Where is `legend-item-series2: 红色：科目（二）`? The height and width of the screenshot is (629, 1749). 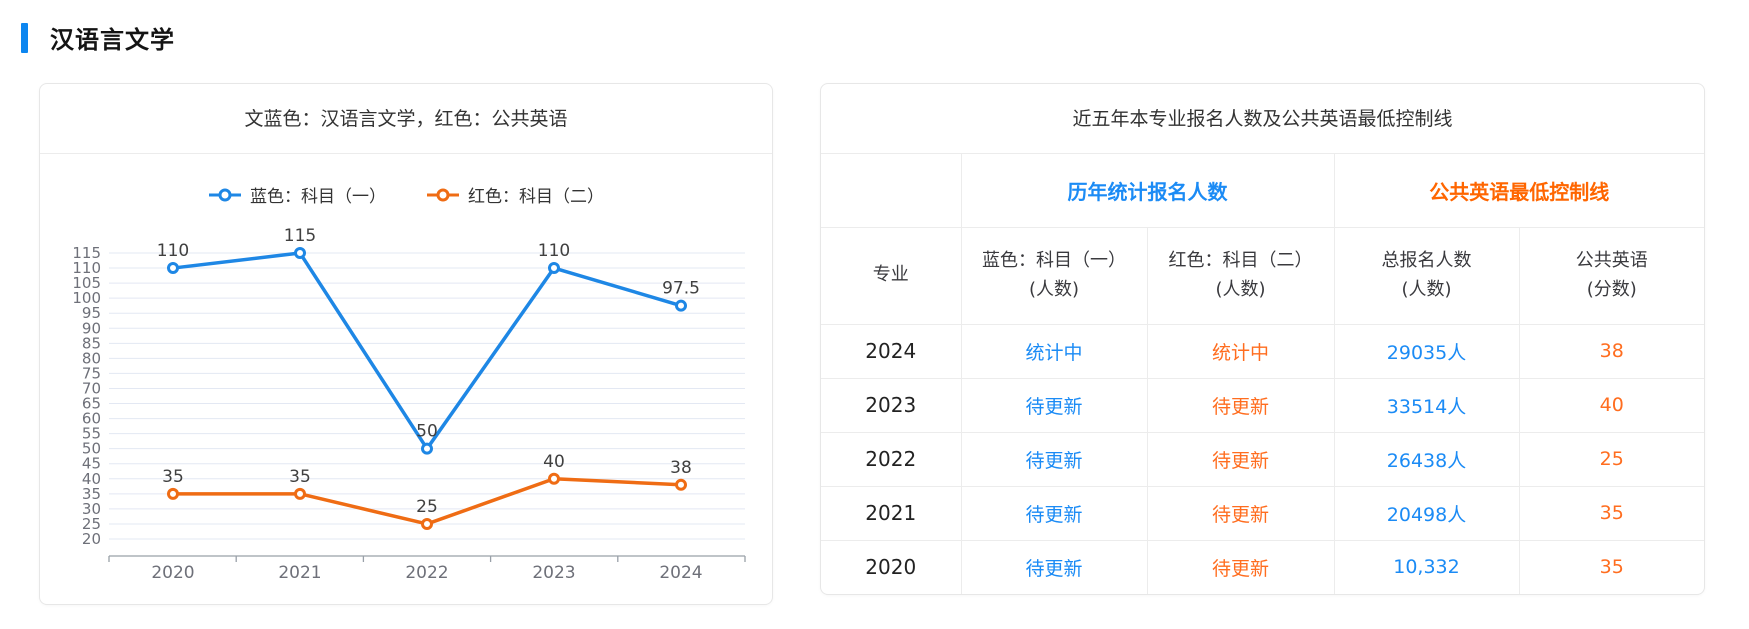
legend-item-series2: 红色：科目（二） is located at coordinates (515, 194).